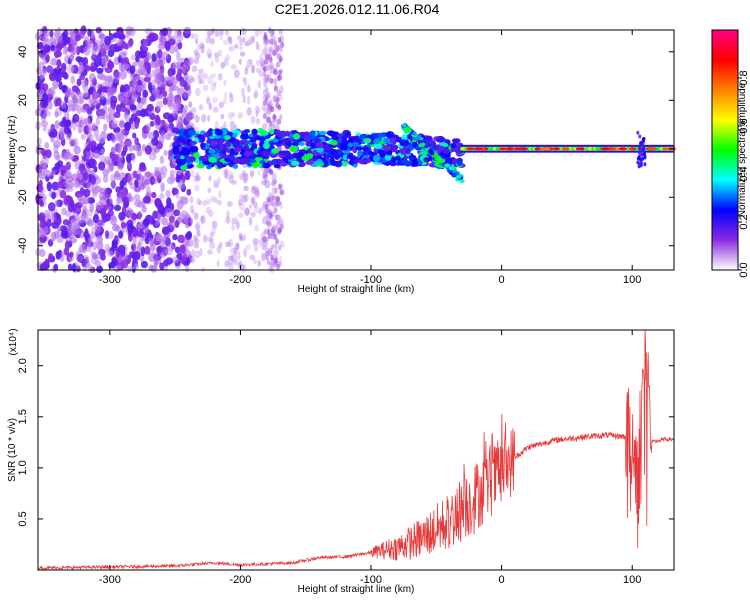 This screenshot has width=750, height=600. What do you see at coordinates (23, 518) in the screenshot?
I see `y-tick-label: 0.5` at bounding box center [23, 518].